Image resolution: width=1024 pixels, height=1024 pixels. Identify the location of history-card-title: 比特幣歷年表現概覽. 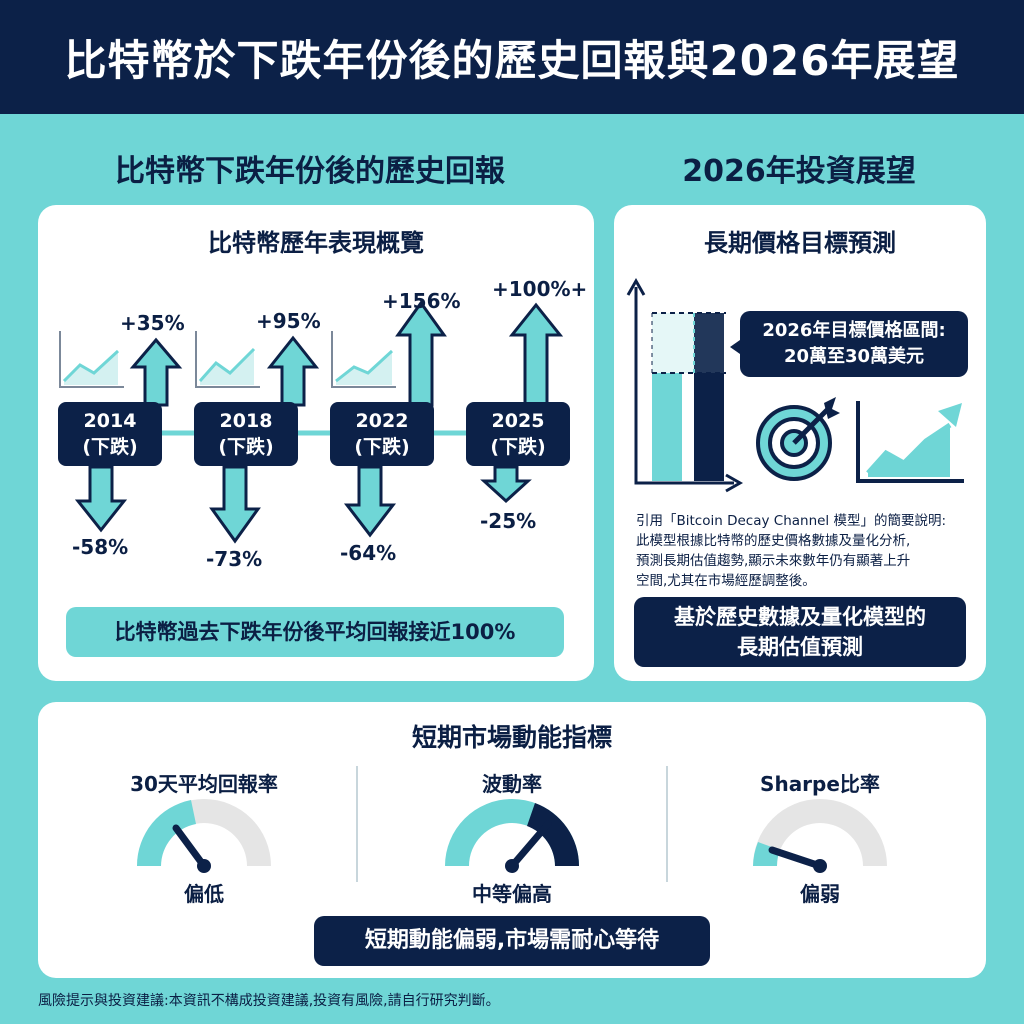
(316, 243).